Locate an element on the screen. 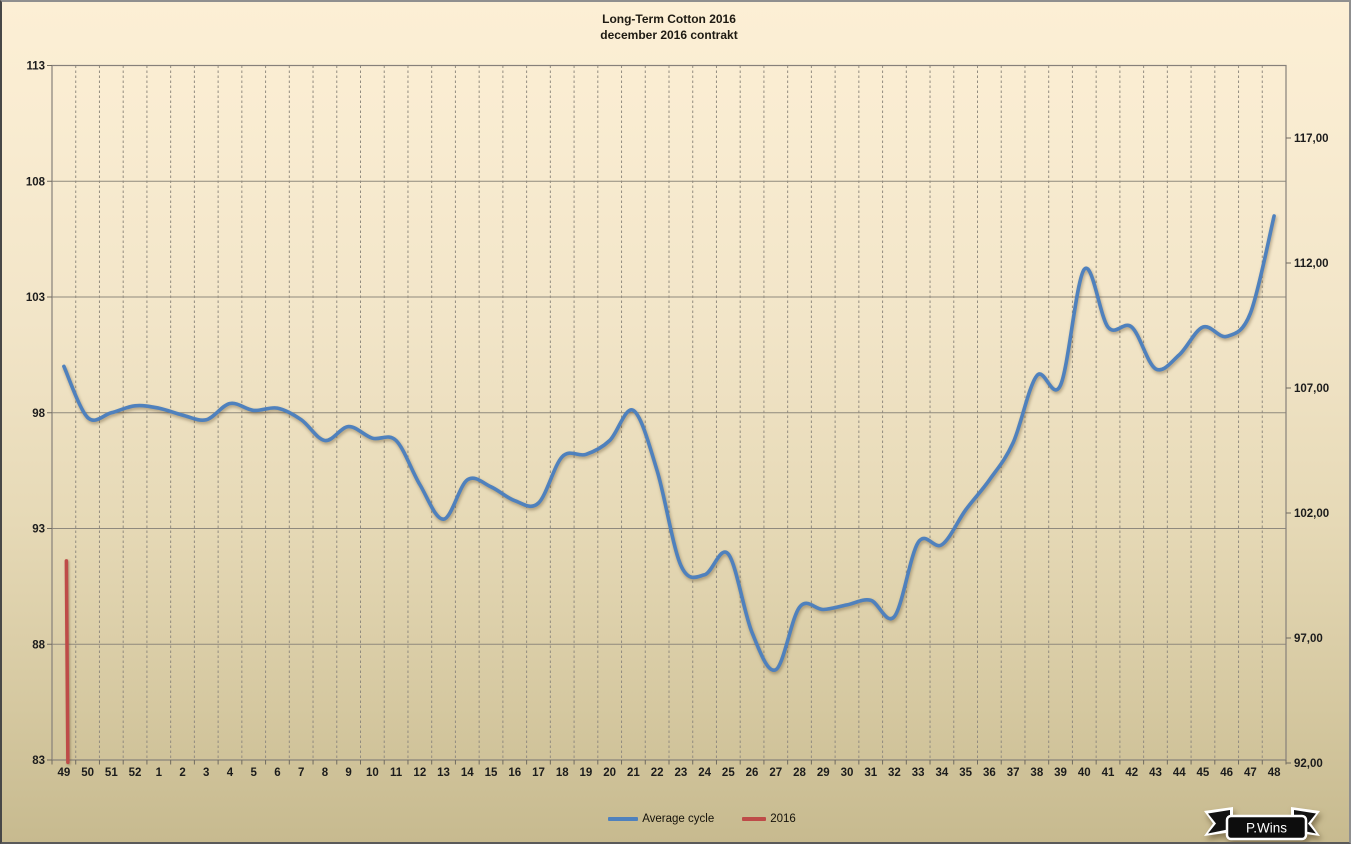  legend-item-average-cycle: Average cycle is located at coordinates (661, 819).